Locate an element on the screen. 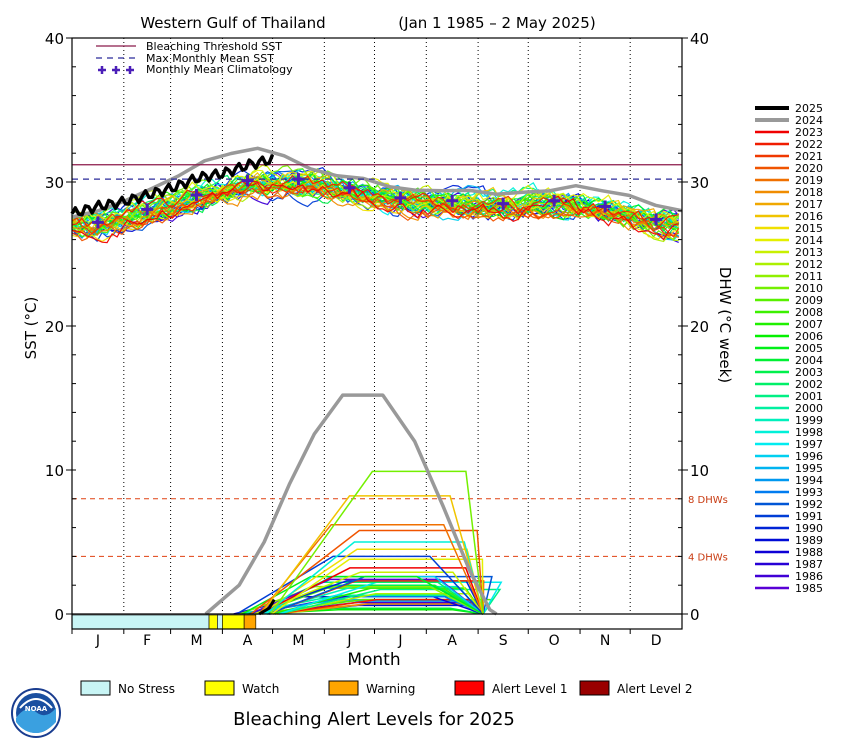 This screenshot has width=850, height=750. dhw-trace-1991 is located at coordinates (360, 585).